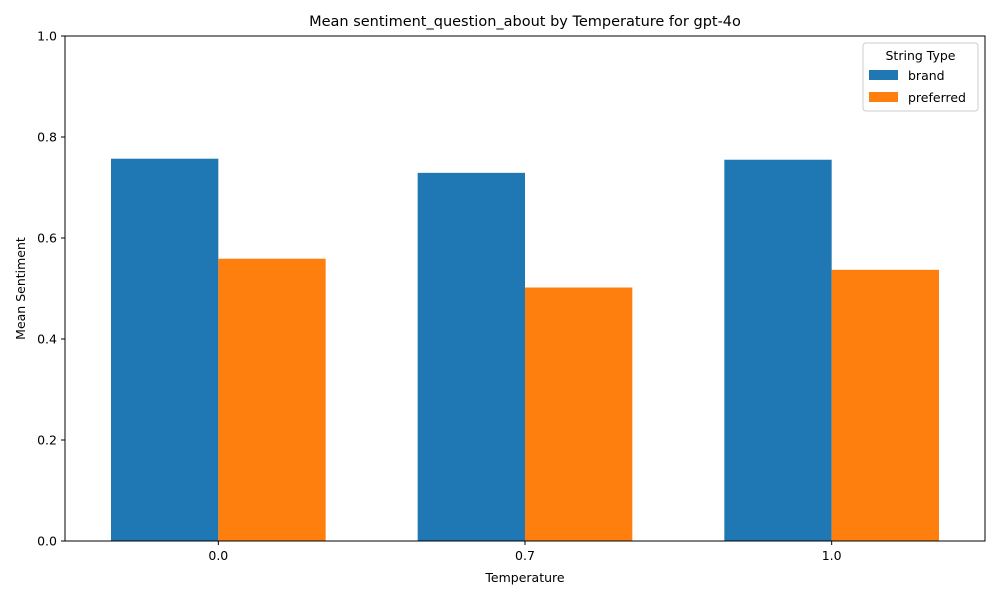  Describe the element at coordinates (525, 555) in the screenshot. I see `x-tick-label: 0.7` at that location.